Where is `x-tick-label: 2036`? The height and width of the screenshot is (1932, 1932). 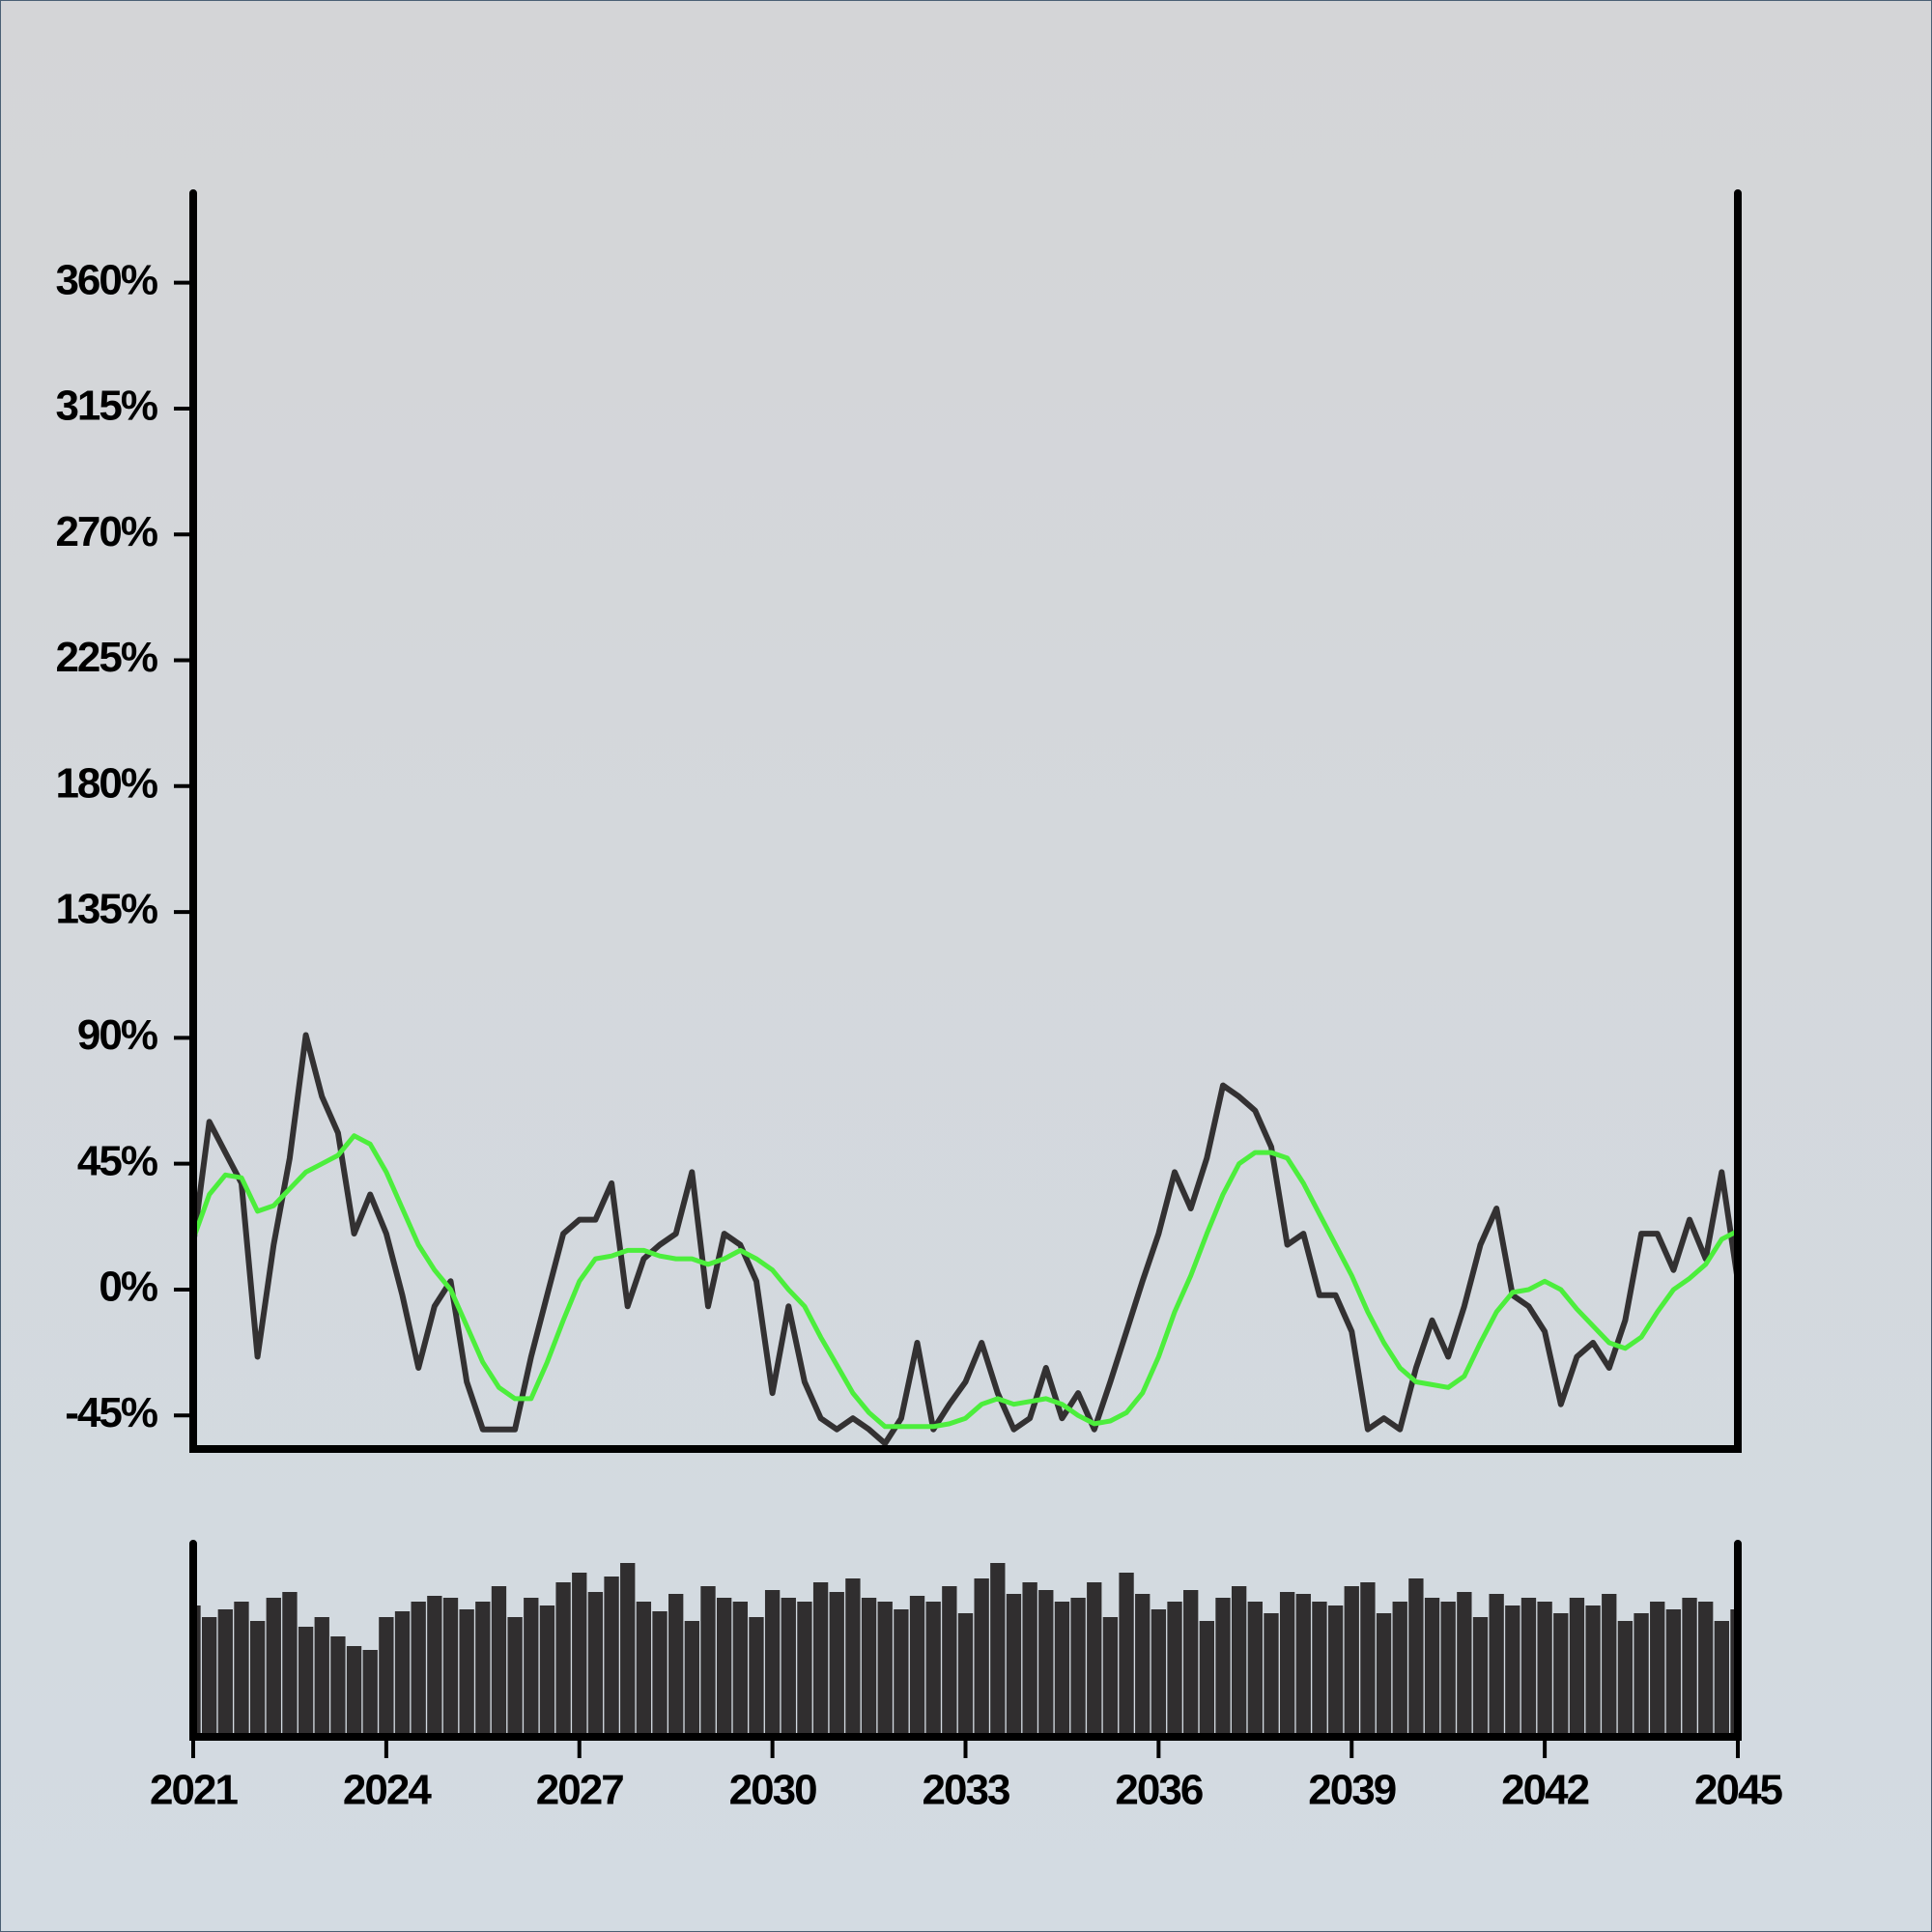
x-tick-label: 2036 is located at coordinates (1158, 1790).